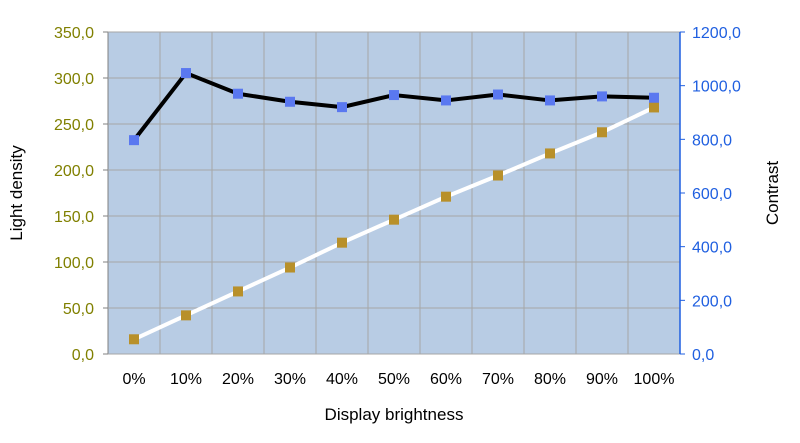 Image resolution: width=800 pixels, height=443 pixels. I want to click on left-tick-label: 350,0, so click(74, 33).